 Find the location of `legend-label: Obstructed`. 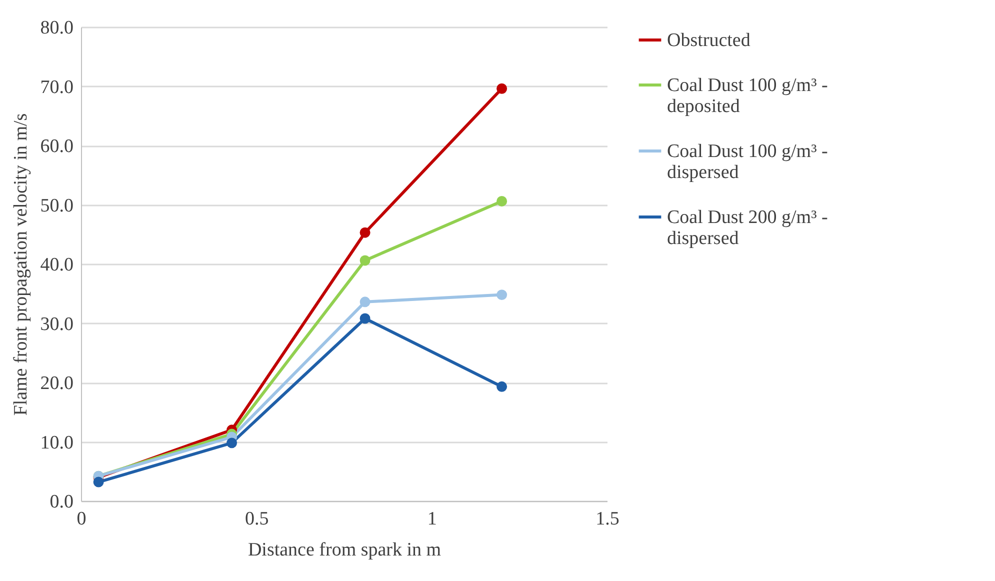

legend-label: Obstructed is located at coordinates (709, 40).